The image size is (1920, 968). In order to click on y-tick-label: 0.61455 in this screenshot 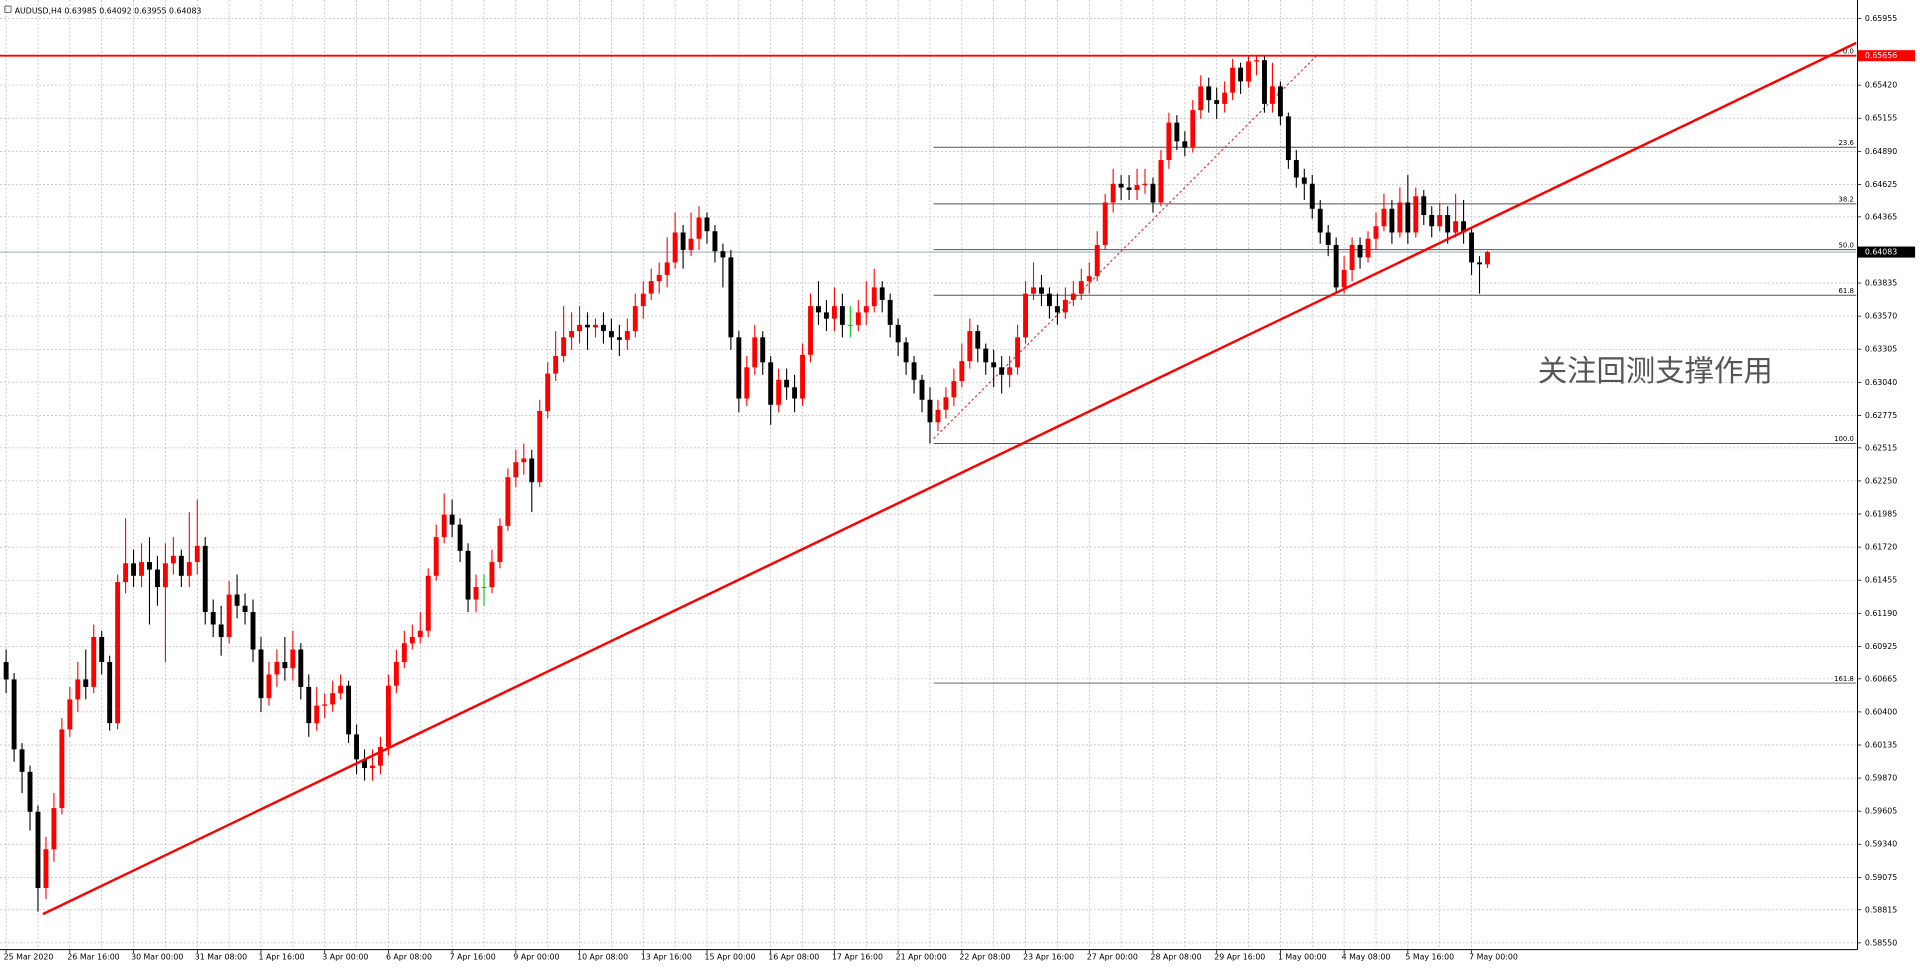, I will do `click(1881, 580)`.